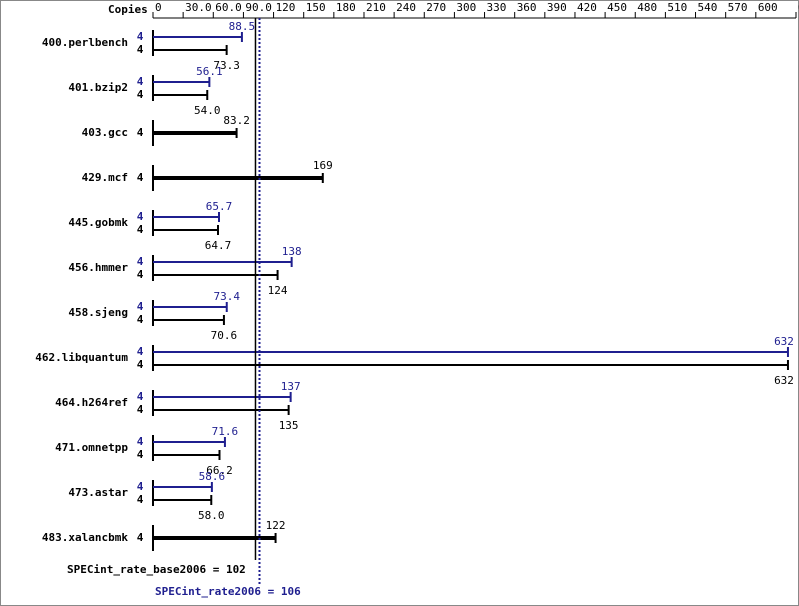 Image resolution: width=799 pixels, height=606 pixels. Describe the element at coordinates (105, 132) in the screenshot. I see `benchmark-label: 403.gcc` at that location.